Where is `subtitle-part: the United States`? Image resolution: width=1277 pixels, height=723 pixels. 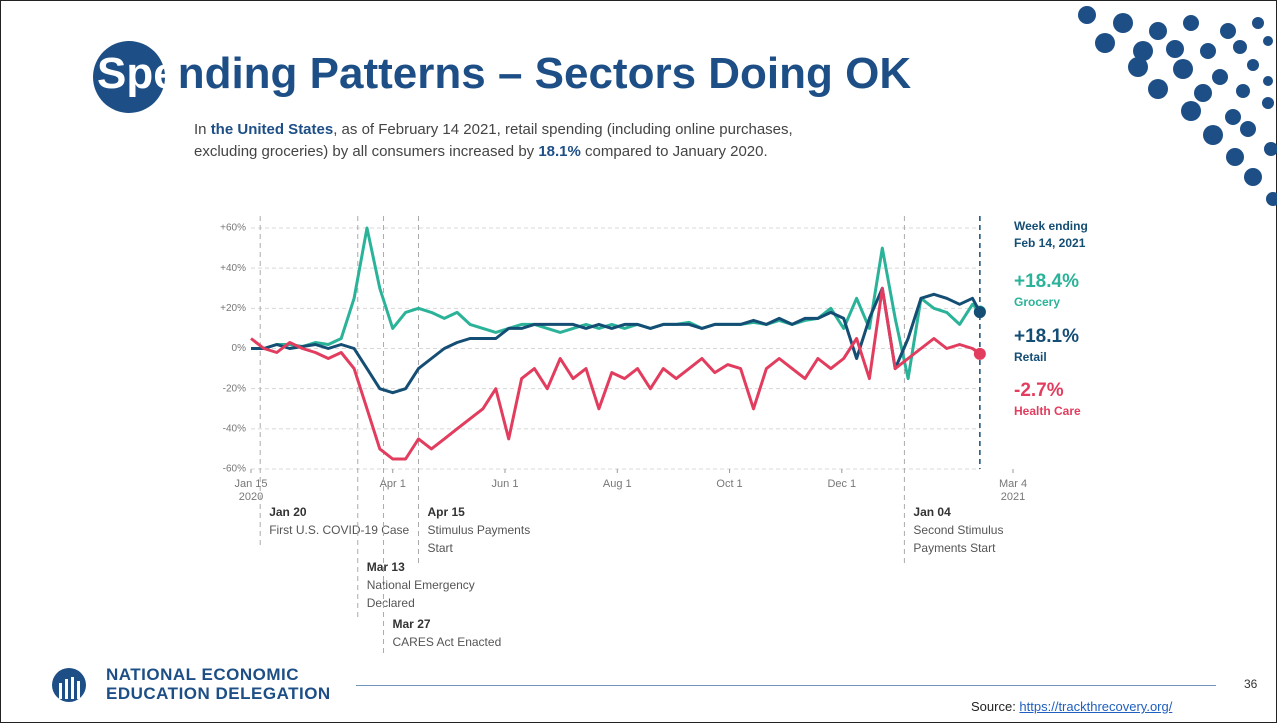 subtitle-part: the United States is located at coordinates (272, 129).